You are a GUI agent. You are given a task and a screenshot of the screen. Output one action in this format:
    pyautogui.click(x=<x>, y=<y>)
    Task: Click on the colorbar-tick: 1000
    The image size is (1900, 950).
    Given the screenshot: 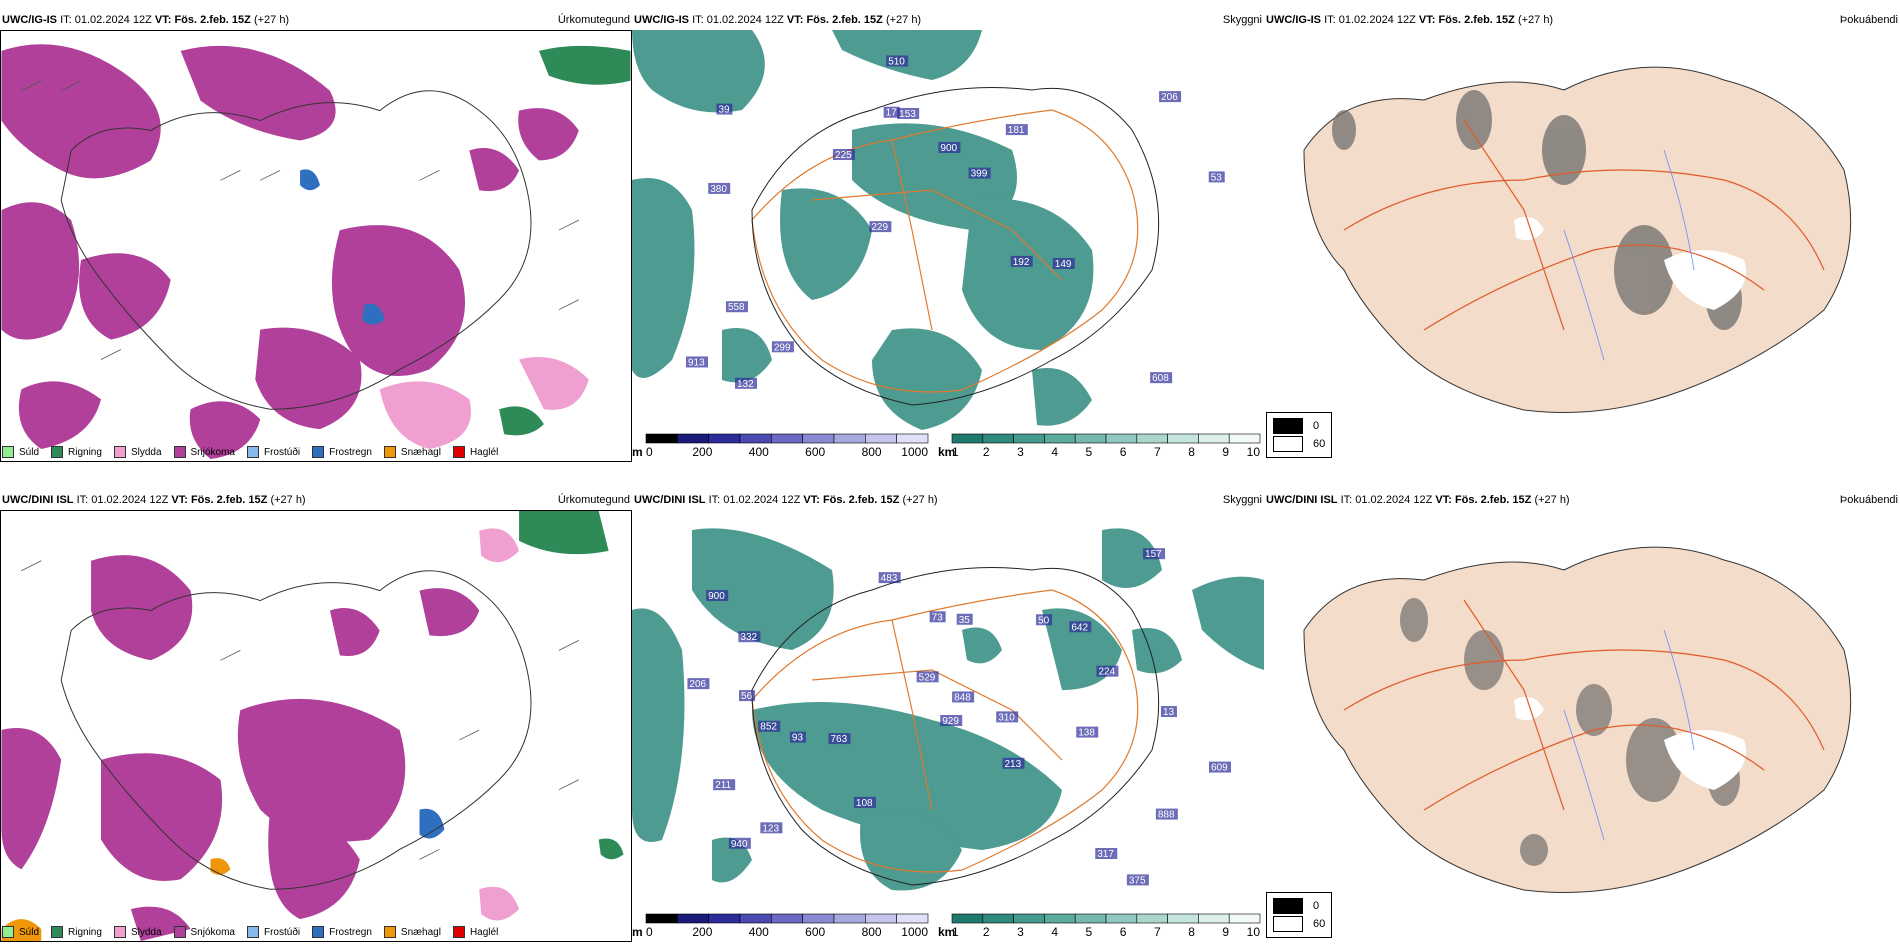 What is the action you would take?
    pyautogui.click(x=914, y=932)
    